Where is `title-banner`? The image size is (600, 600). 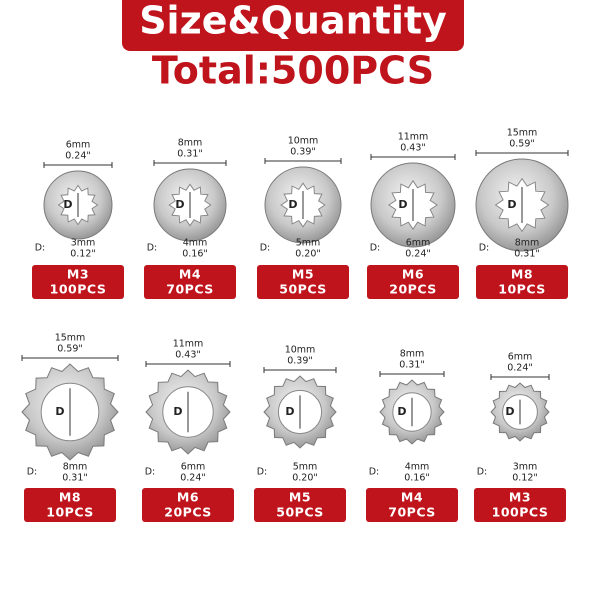
title-banner is located at coordinates (293, 25).